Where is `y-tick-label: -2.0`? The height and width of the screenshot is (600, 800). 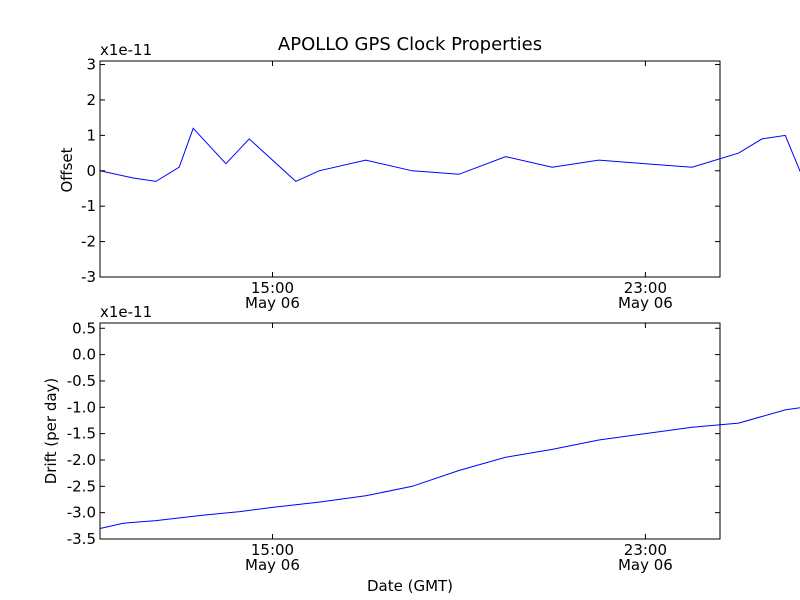 y-tick-label: -2.0 is located at coordinates (81, 460).